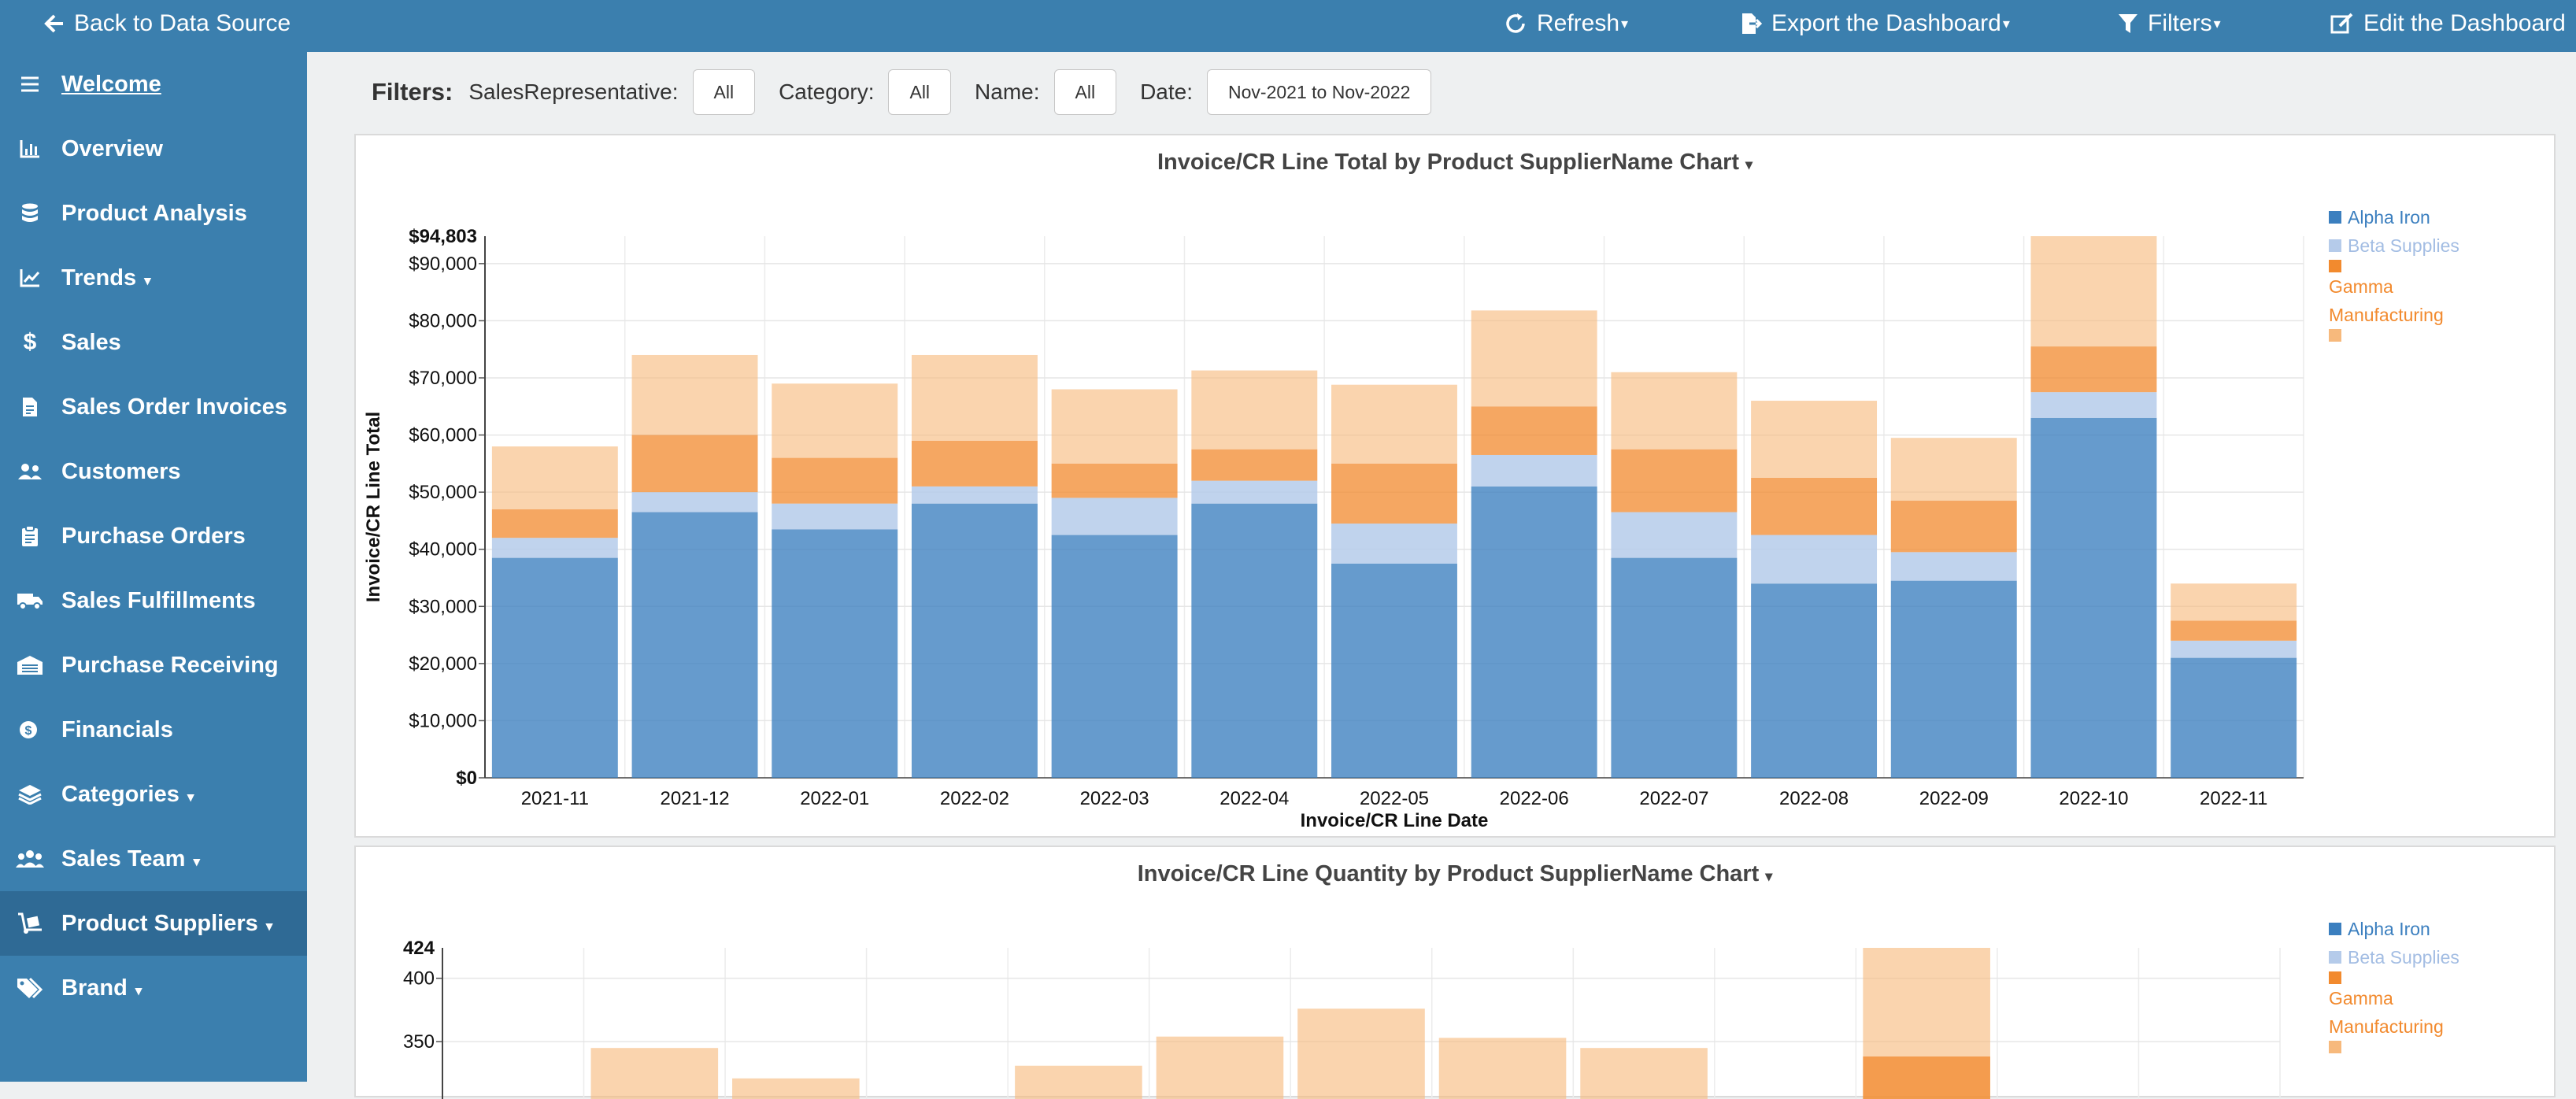 The image size is (2576, 1099). Describe the element at coordinates (30, 342) in the screenshot. I see `dollar-icon: $` at that location.